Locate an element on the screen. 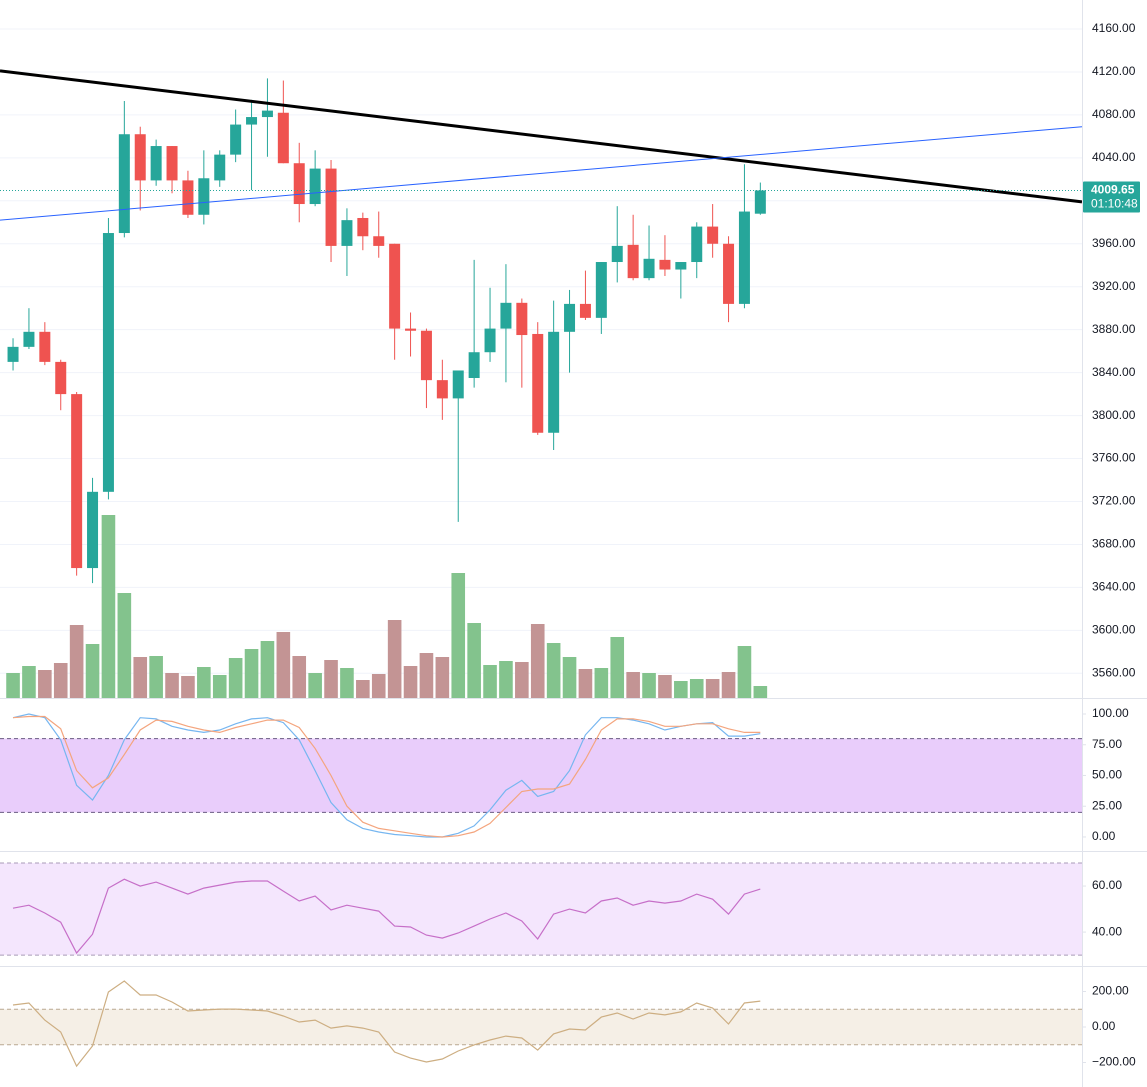 This screenshot has width=1147, height=1087. y-tick-label: 200.00 is located at coordinates (1110, 991).